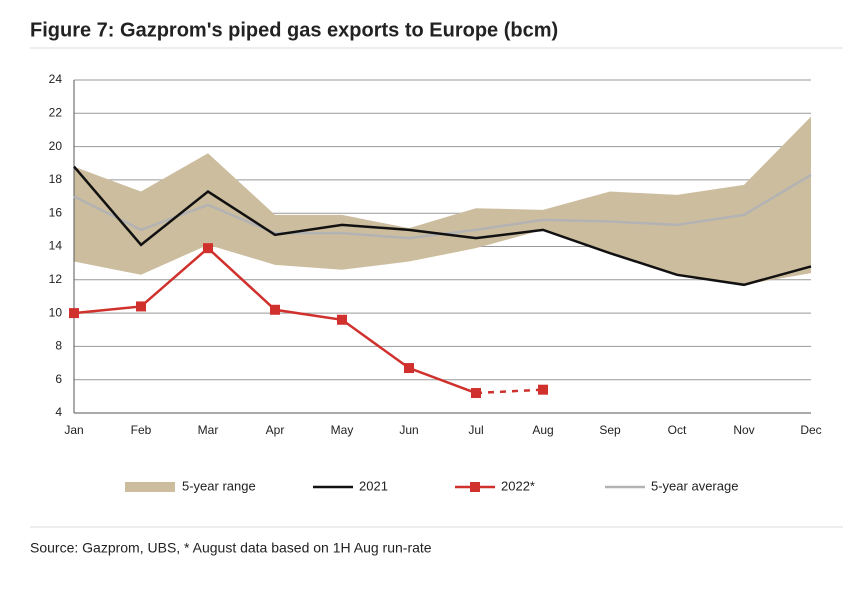 Image resolution: width=843 pixels, height=598 pixels. What do you see at coordinates (58, 346) in the screenshot?
I see `y-tick-label: 8` at bounding box center [58, 346].